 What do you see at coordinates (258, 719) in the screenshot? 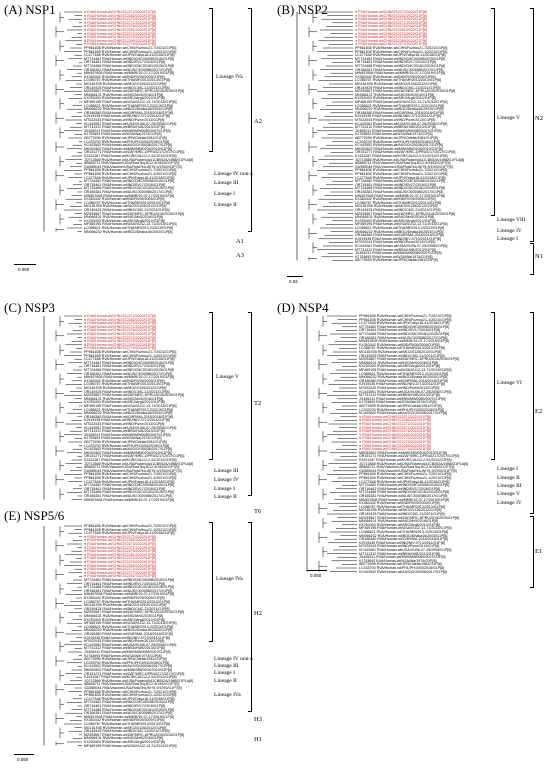
I see `genotype-label: H3` at bounding box center [258, 719].